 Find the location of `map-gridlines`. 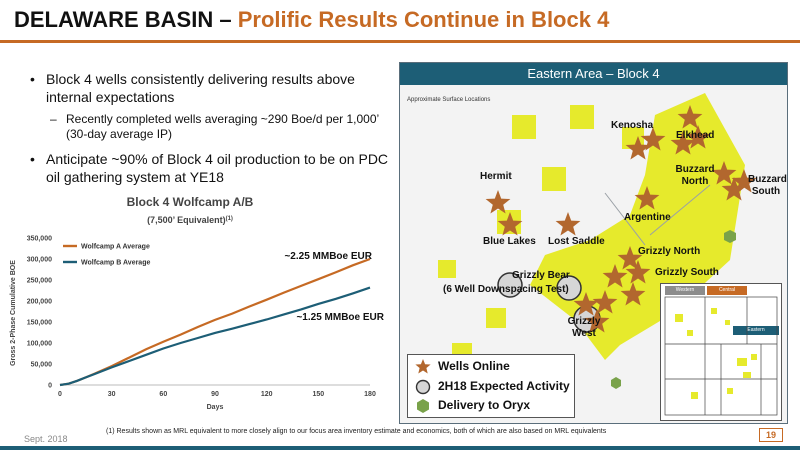

map-gridlines is located at coordinates (657, 215).